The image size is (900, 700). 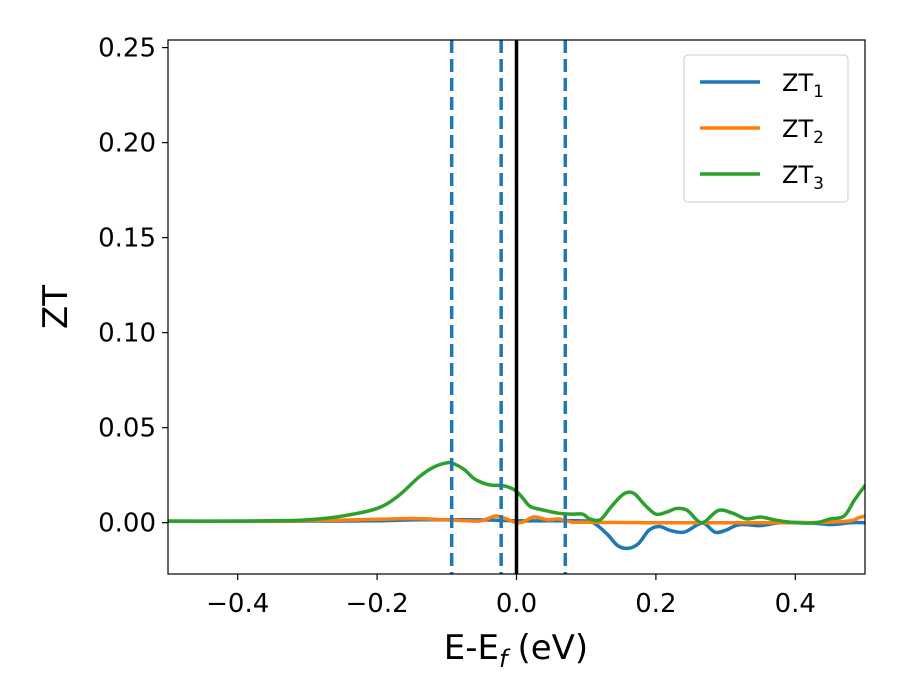 What do you see at coordinates (803, 177) in the screenshot?
I see `legend-label-zt3: ZT3` at bounding box center [803, 177].